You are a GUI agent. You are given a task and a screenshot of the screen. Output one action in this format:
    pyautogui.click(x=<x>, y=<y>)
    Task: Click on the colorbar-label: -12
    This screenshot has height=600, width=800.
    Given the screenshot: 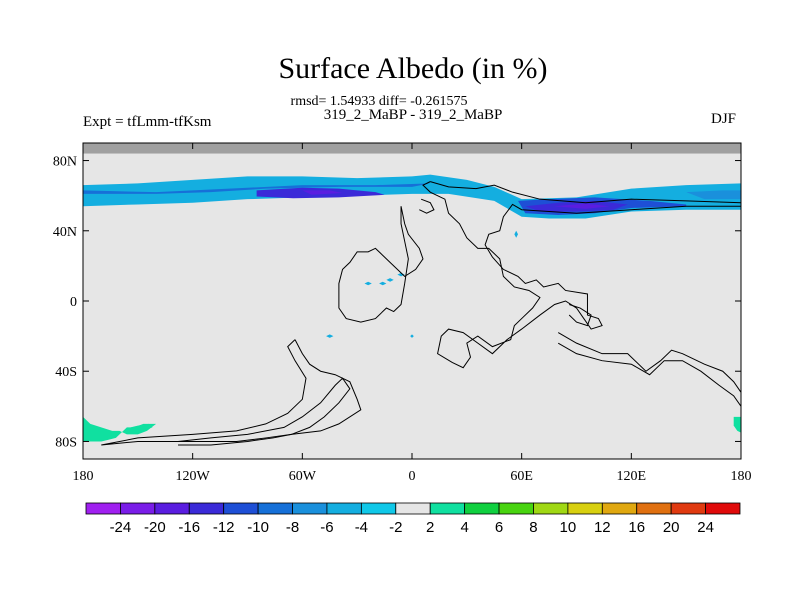 What is the action you would take?
    pyautogui.click(x=224, y=527)
    